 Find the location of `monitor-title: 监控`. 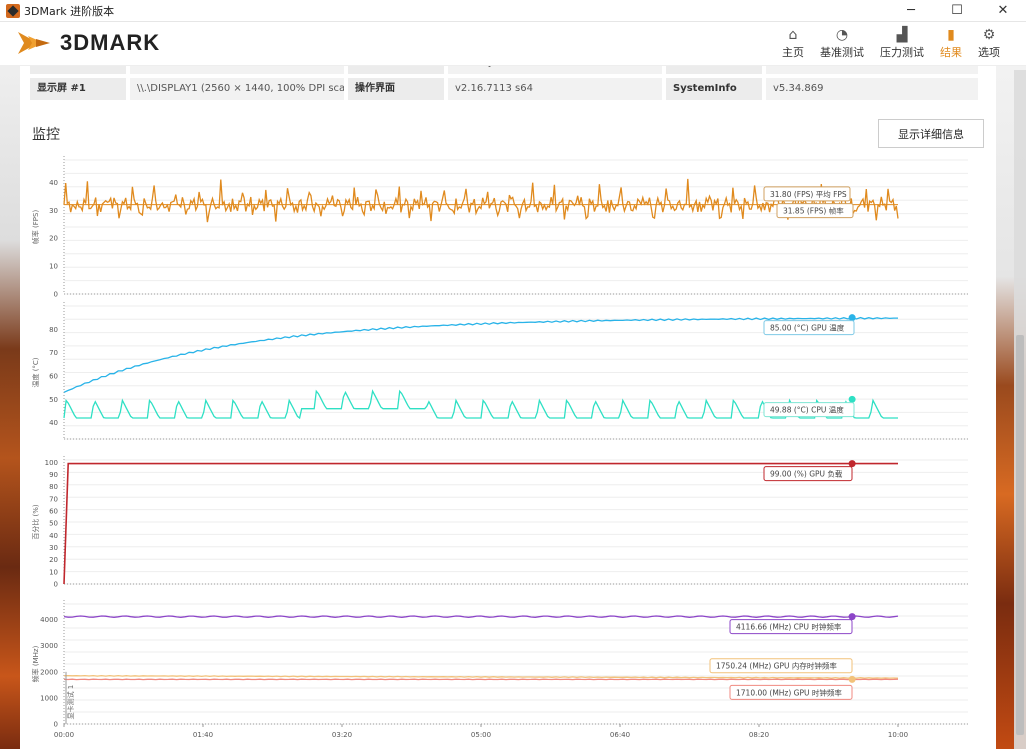

monitor-title: 监控 is located at coordinates (46, 135).